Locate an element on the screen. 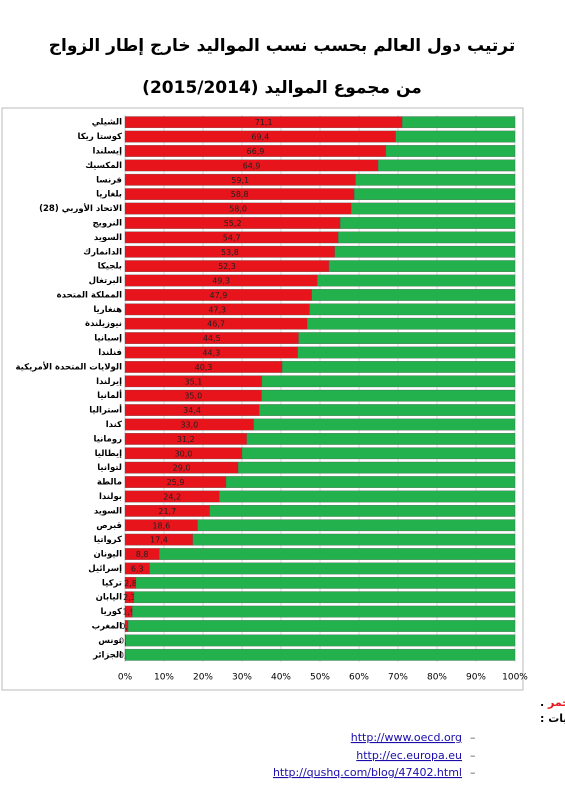  value-label: 66,9 is located at coordinates (256, 151).